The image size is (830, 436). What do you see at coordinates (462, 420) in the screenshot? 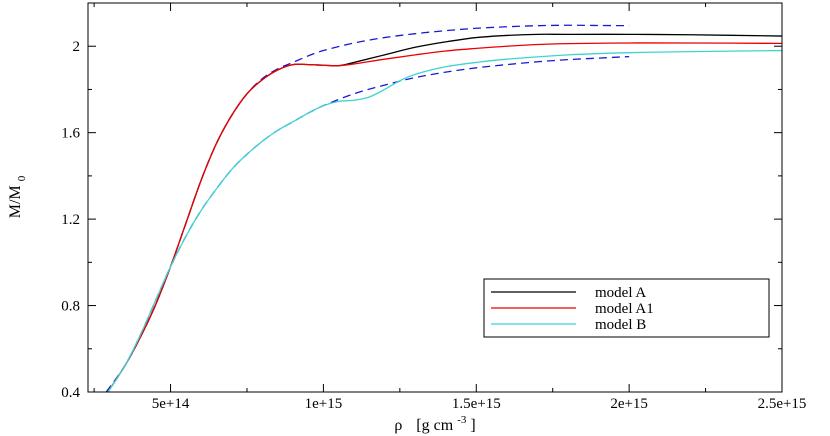
I see `x-axis-exponent: -3` at bounding box center [462, 420].